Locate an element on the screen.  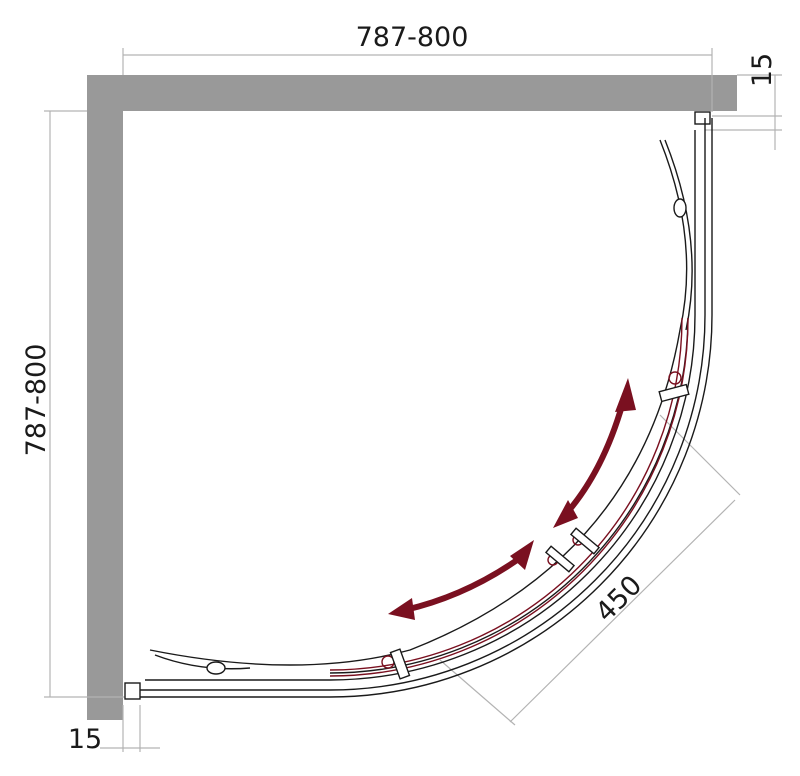
top-width-label: 787-800 is located at coordinates (412, 37).